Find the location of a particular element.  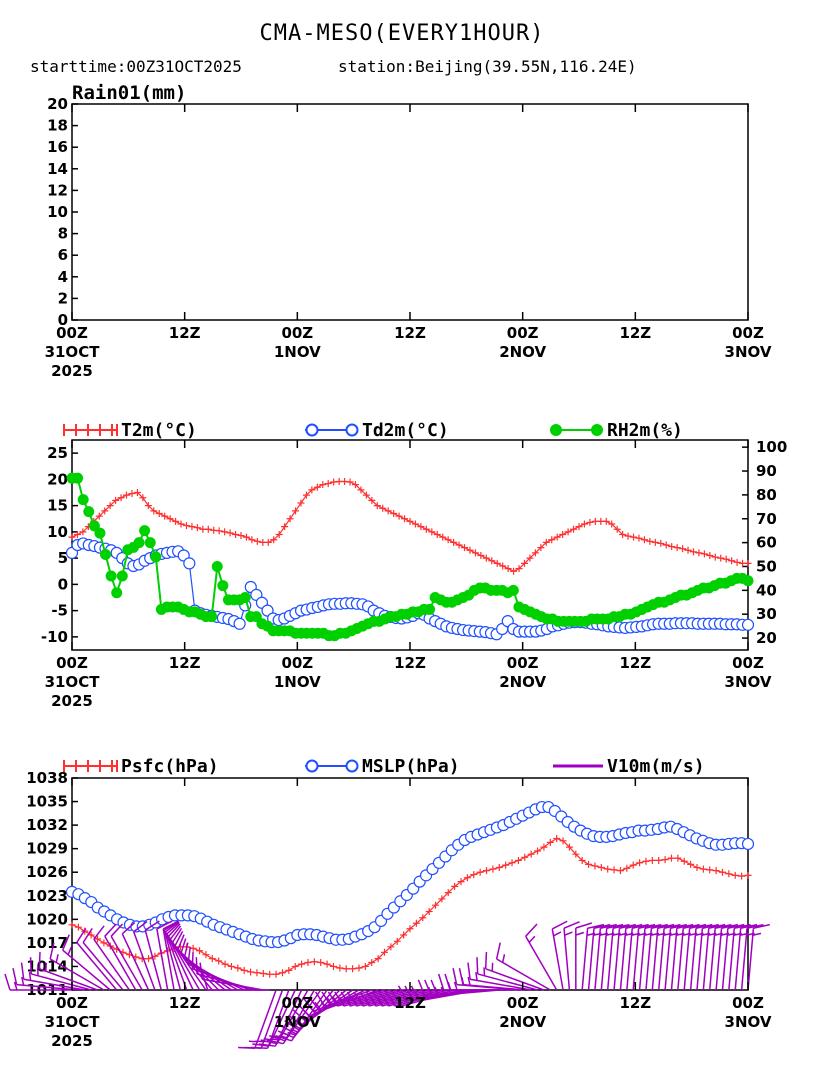

legend-td2m-marker is located at coordinates (332, 430).